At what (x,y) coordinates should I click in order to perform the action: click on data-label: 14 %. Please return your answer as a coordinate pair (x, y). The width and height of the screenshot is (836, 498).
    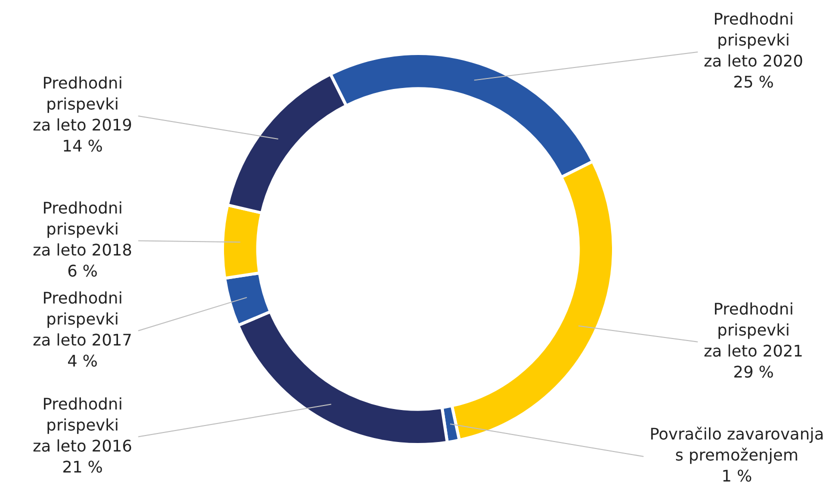
    Looking at the image, I should click on (82, 146).